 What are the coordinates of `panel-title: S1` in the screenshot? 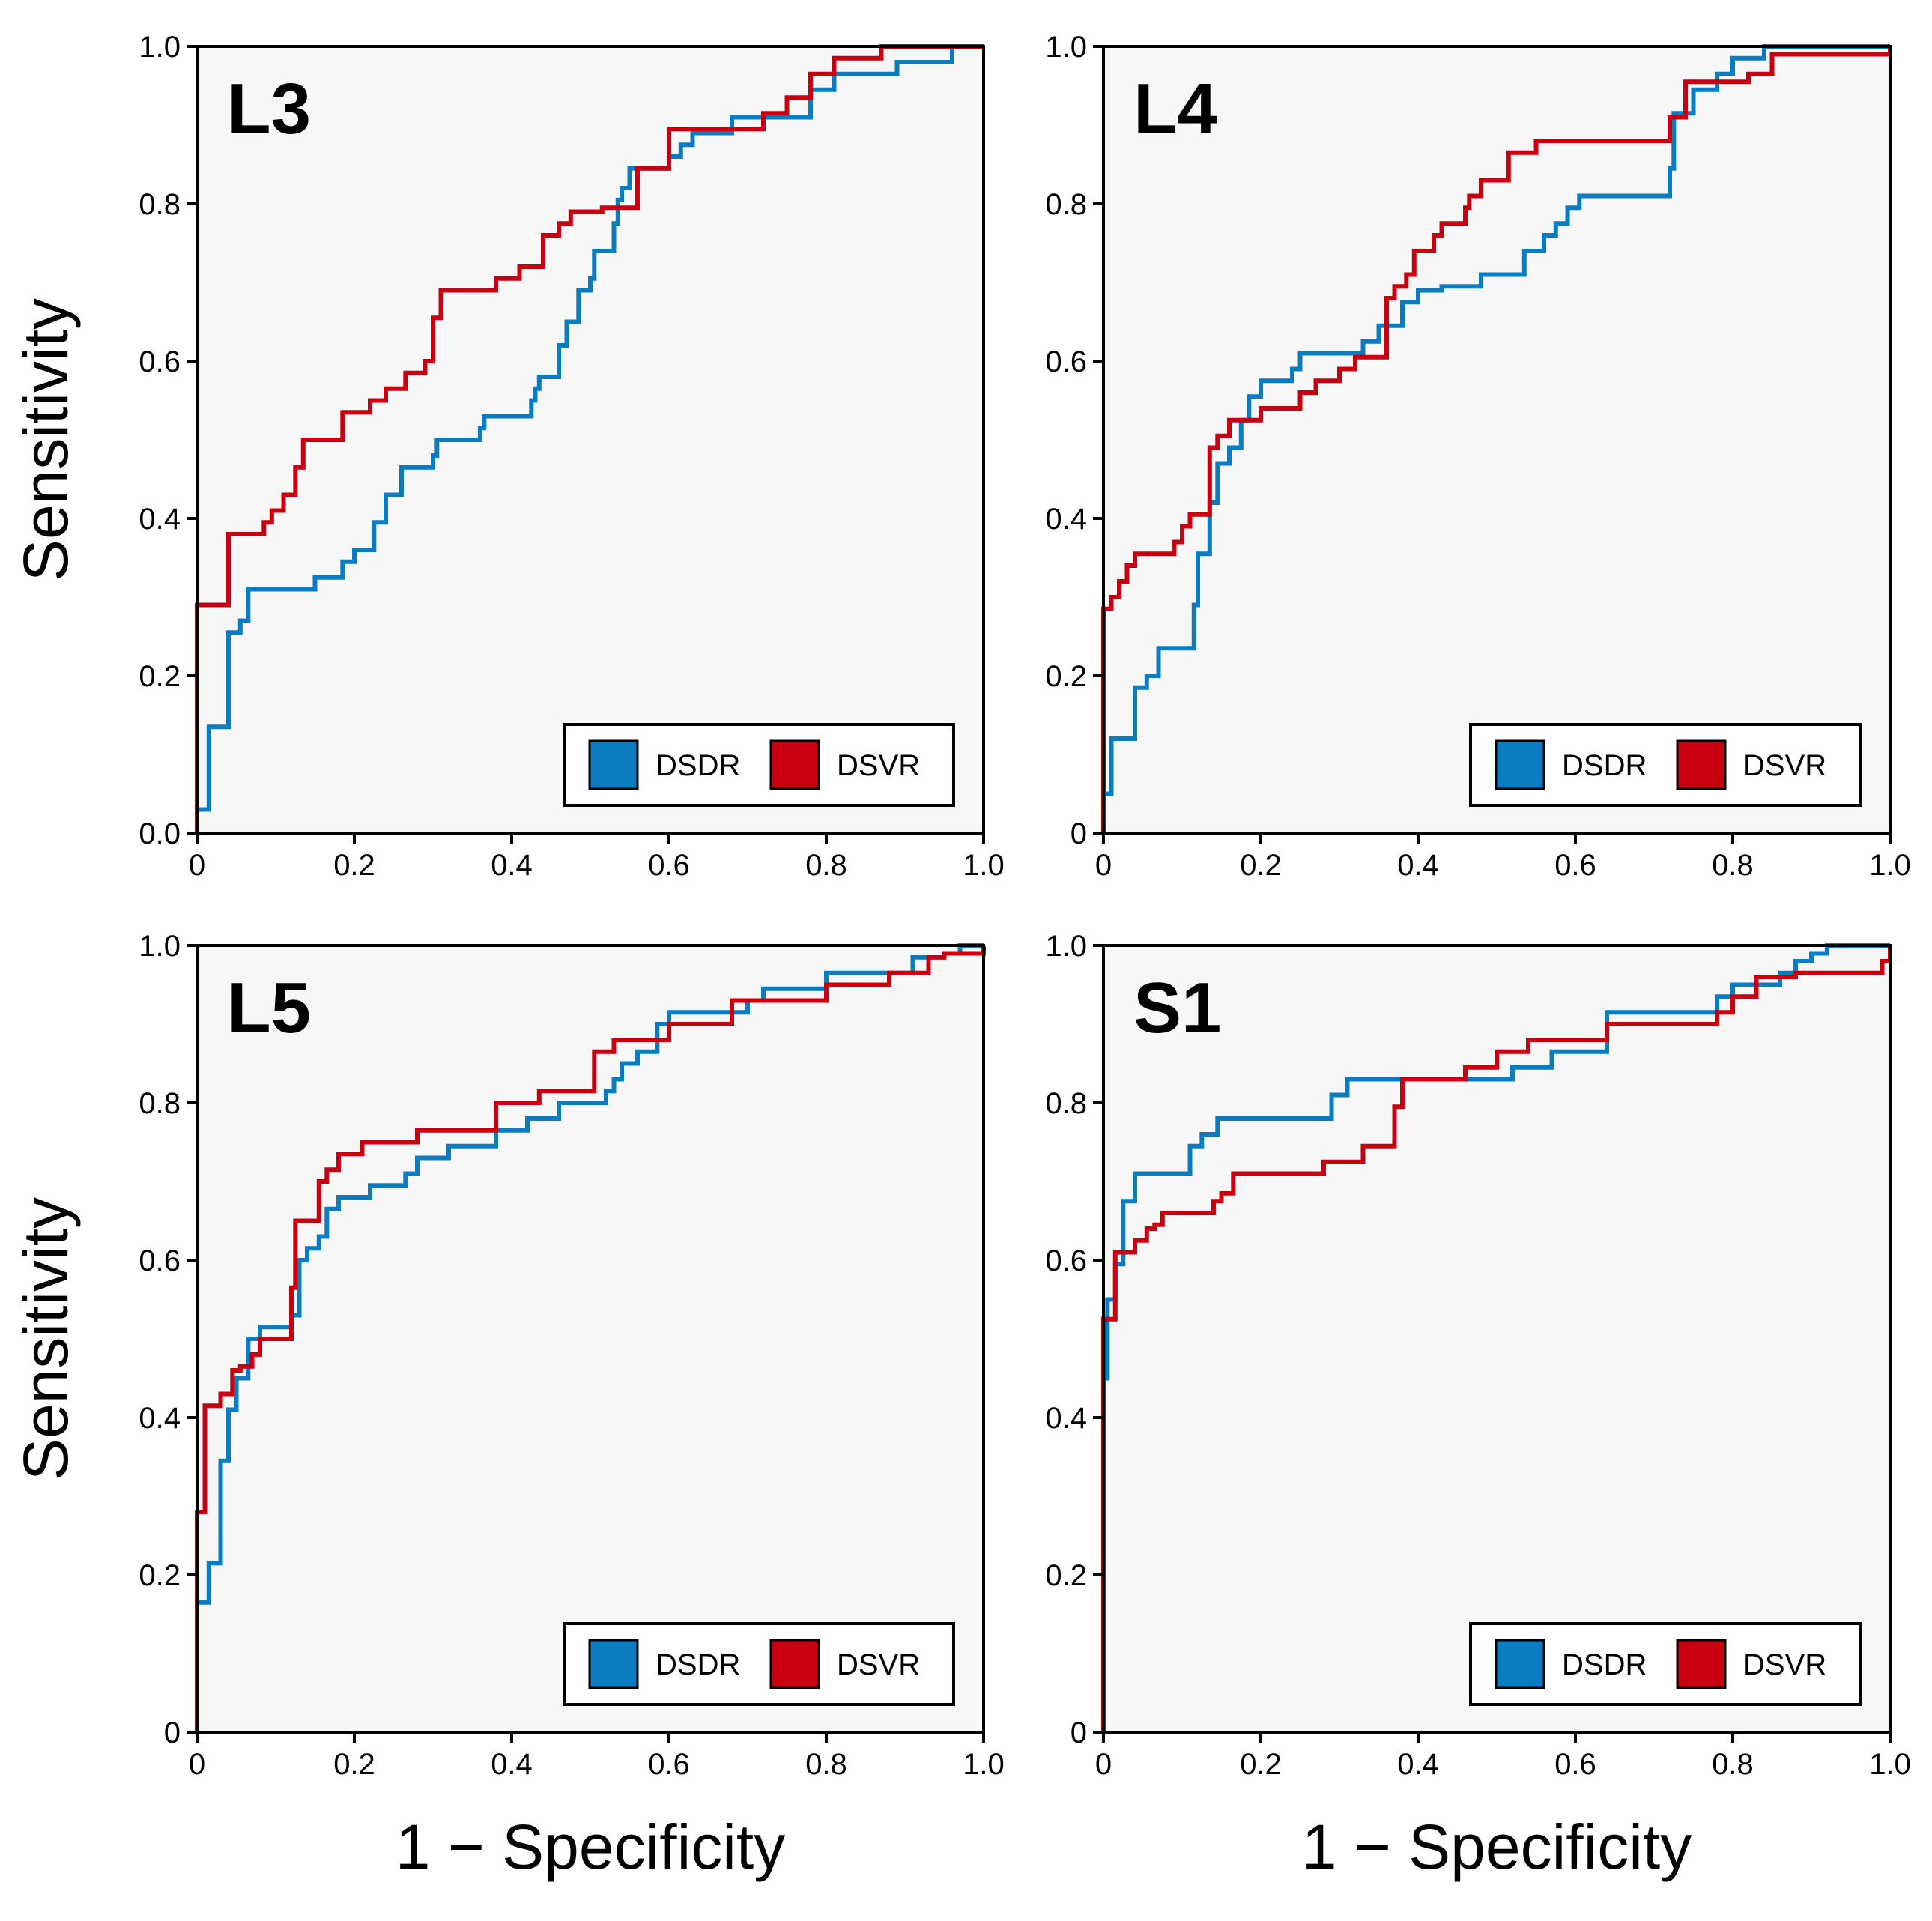 It's located at (1177, 1008).